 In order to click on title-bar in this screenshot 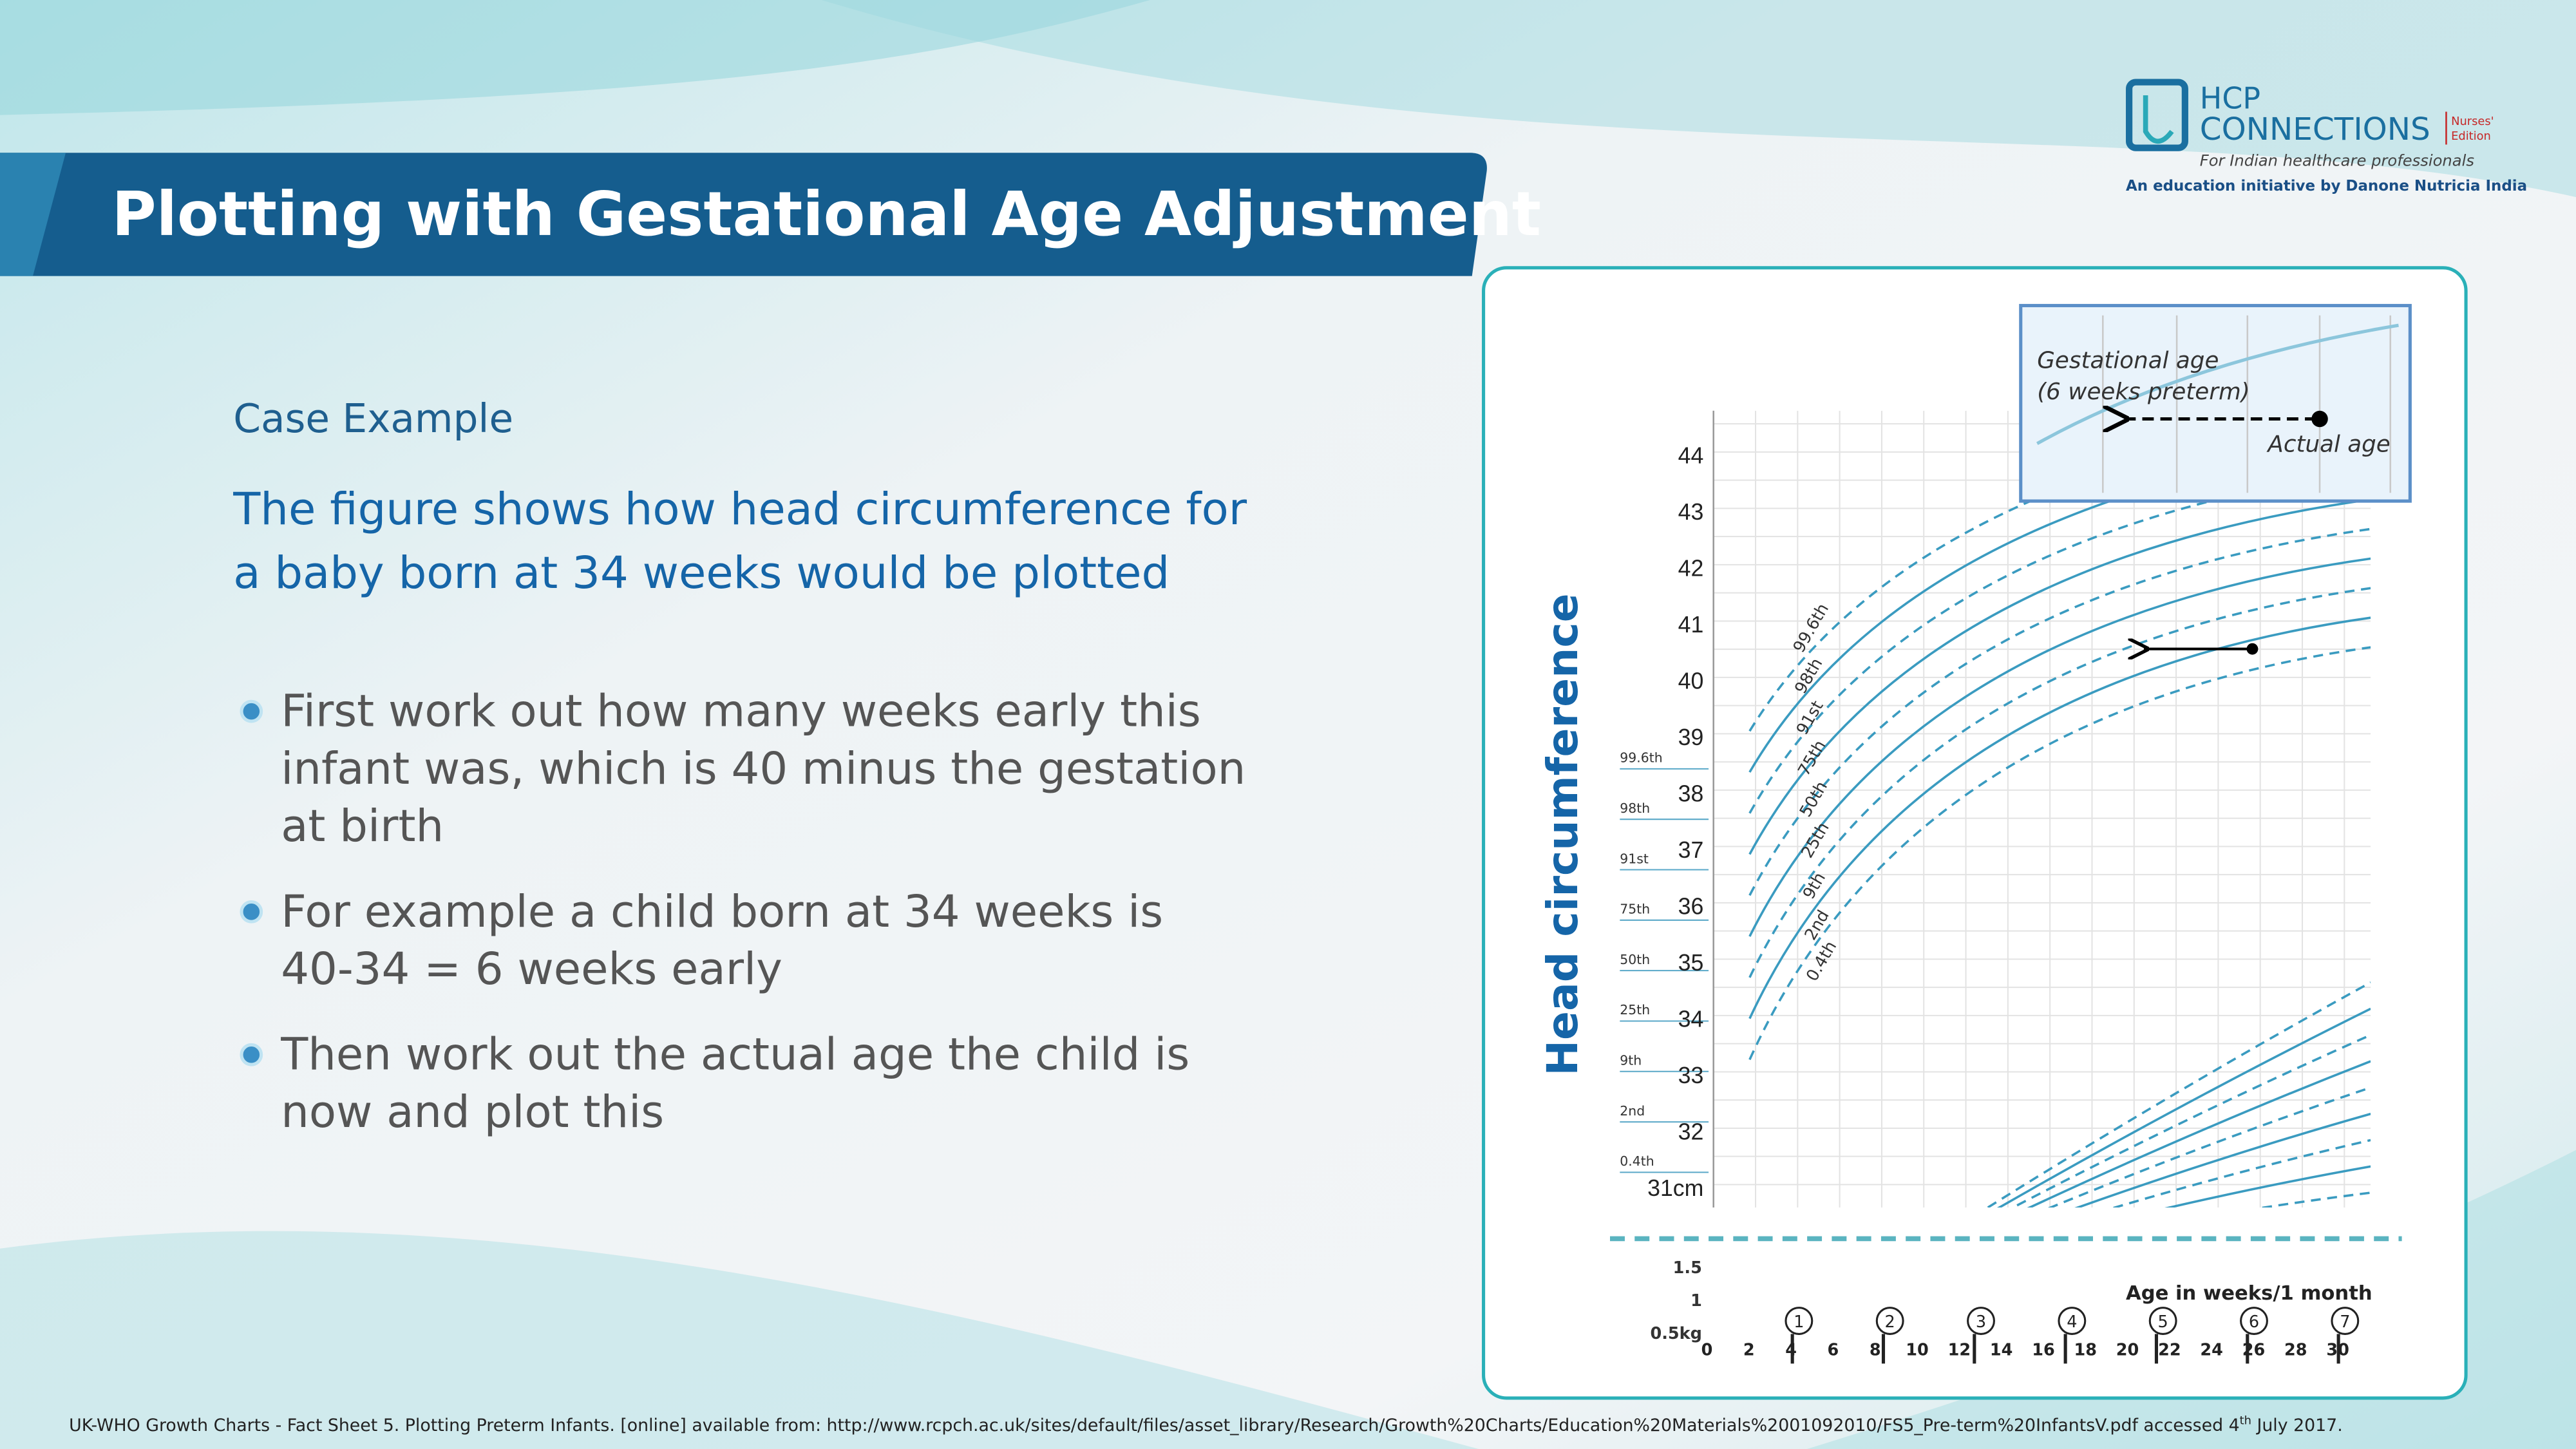, I will do `click(744, 215)`.